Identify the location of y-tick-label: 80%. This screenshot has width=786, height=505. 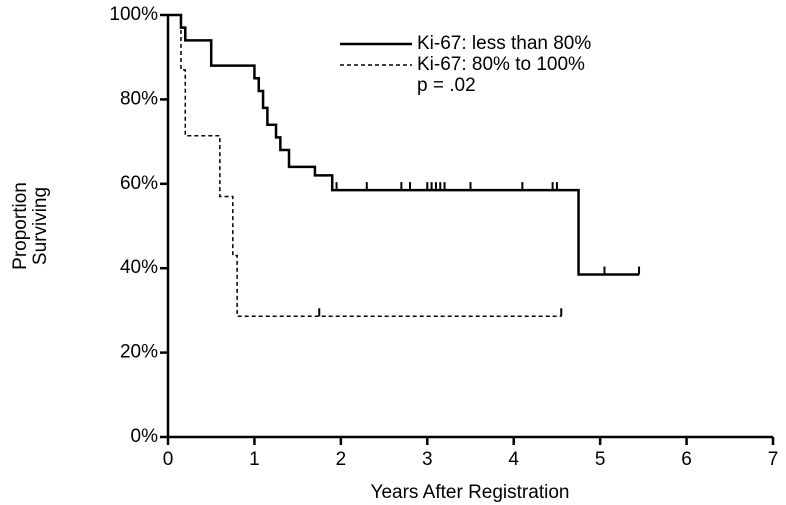
(139, 98).